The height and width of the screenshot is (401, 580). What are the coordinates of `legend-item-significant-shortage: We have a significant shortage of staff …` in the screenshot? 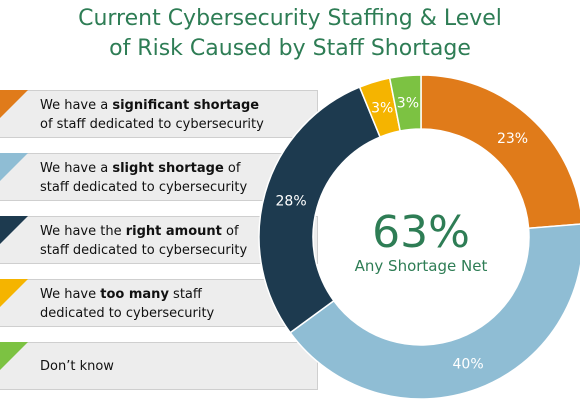 It's located at (159, 114).